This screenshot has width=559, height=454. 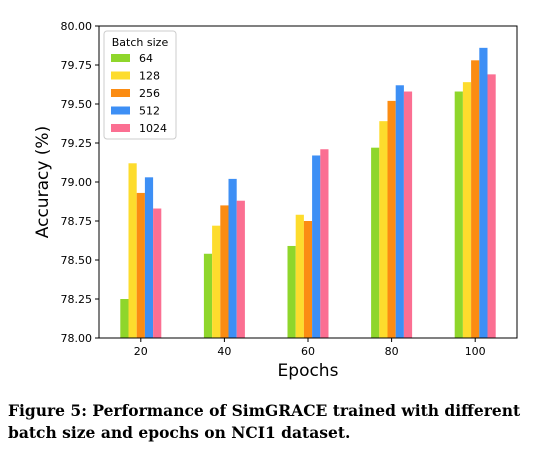 I want to click on y-tick-label: 79.00, so click(x=77, y=182).